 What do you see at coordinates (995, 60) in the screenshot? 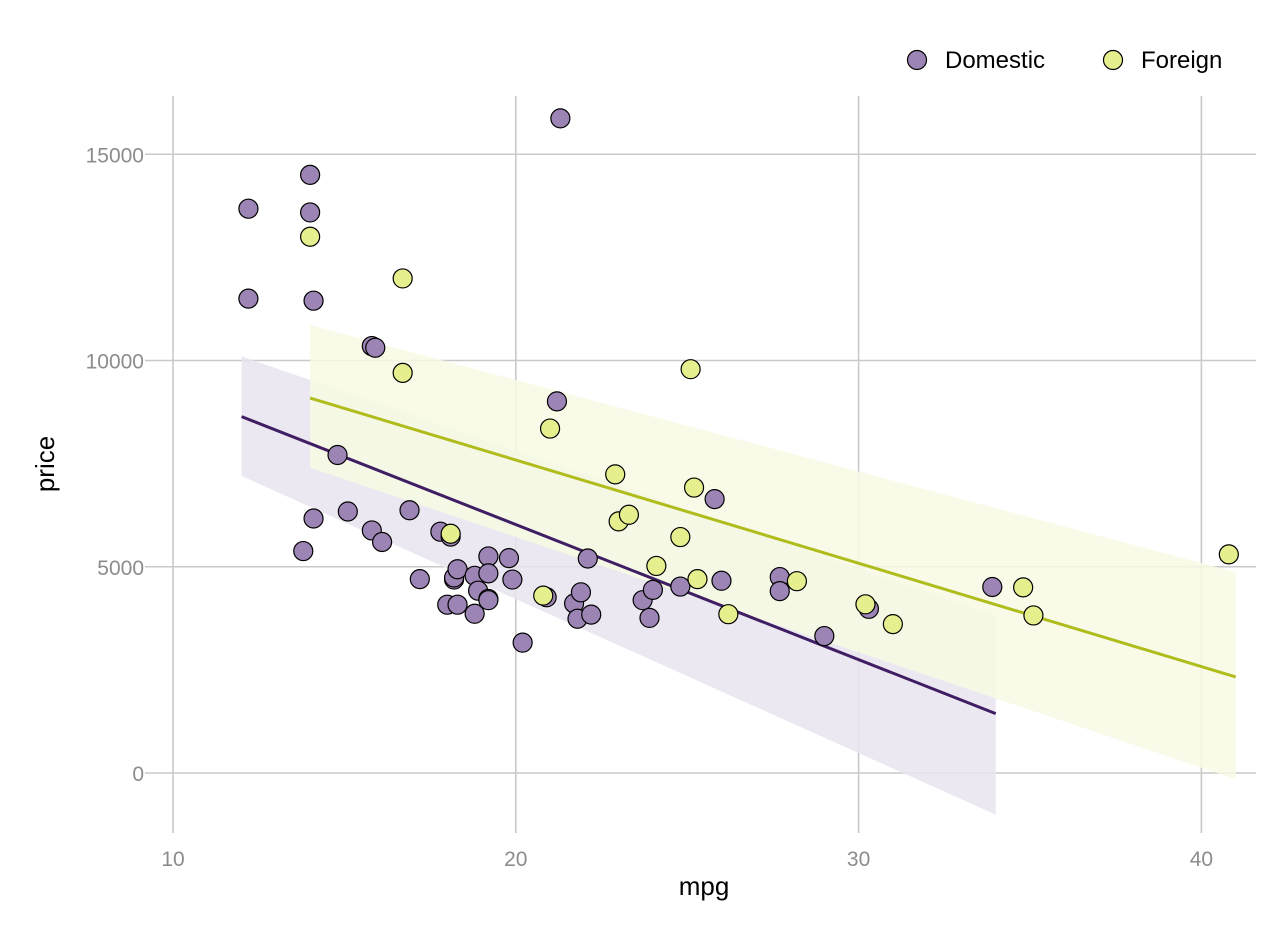
I see `legend-label-domestic: Domestic` at bounding box center [995, 60].